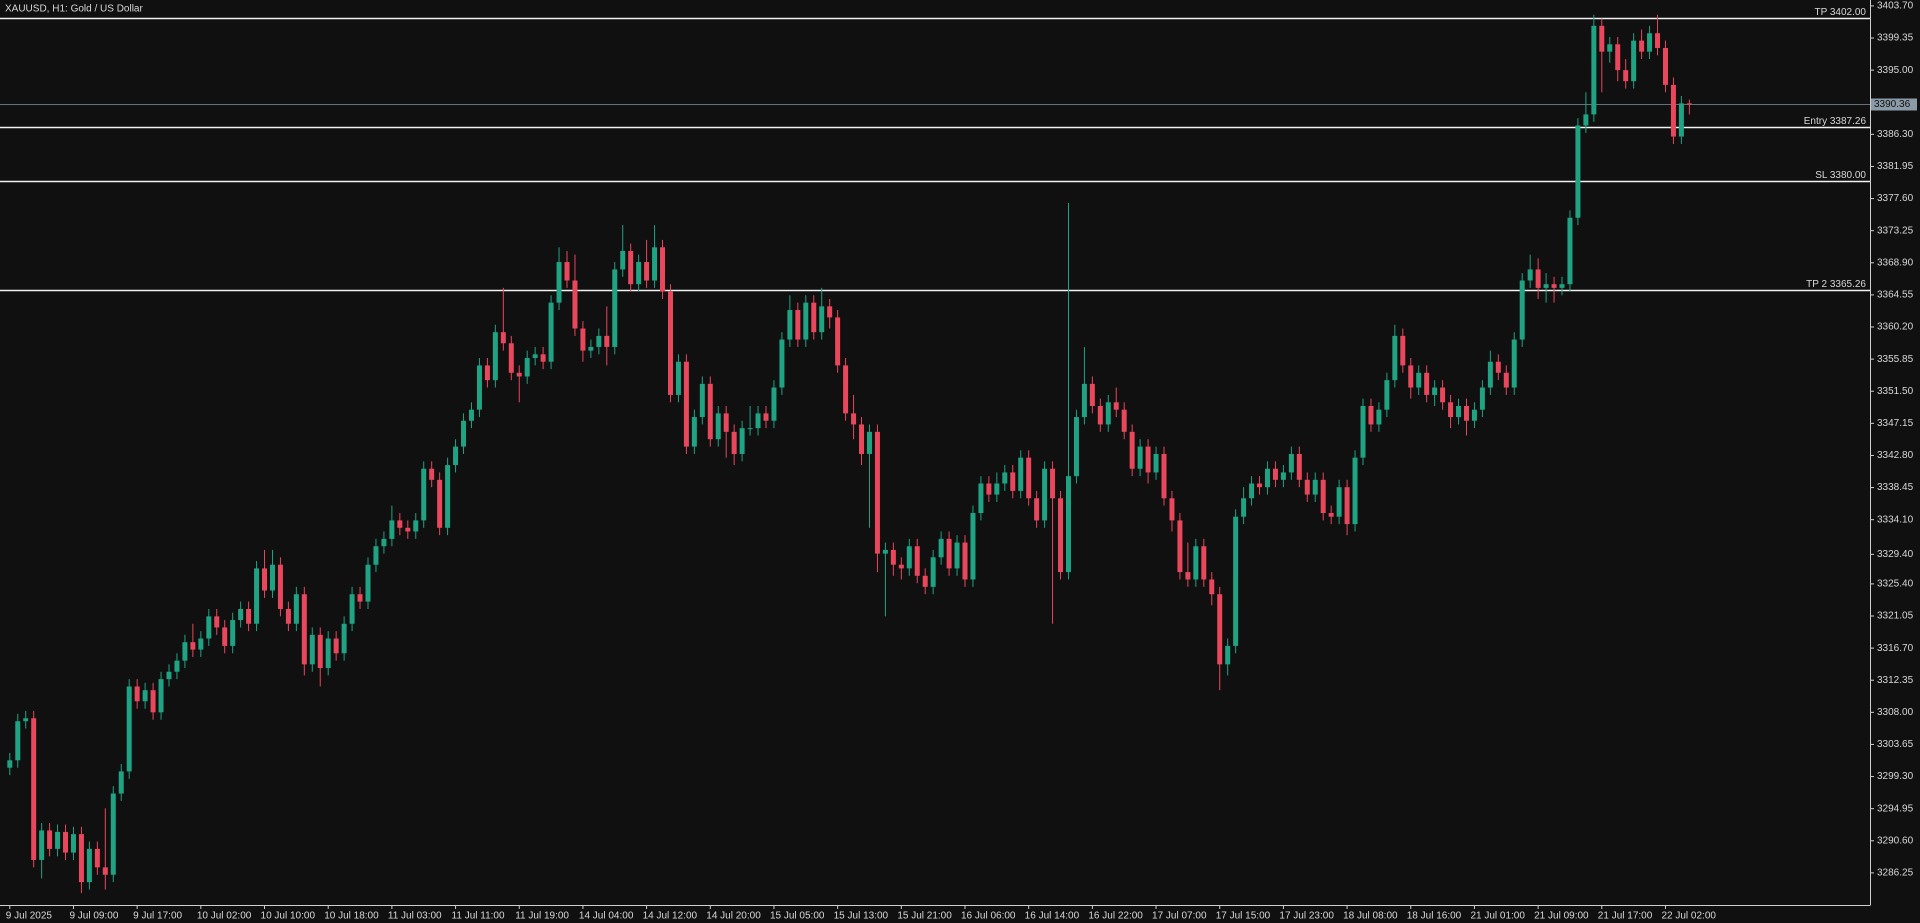  What do you see at coordinates (1497, 916) in the screenshot?
I see `x-tick-label: 21 Jul 01:00` at bounding box center [1497, 916].